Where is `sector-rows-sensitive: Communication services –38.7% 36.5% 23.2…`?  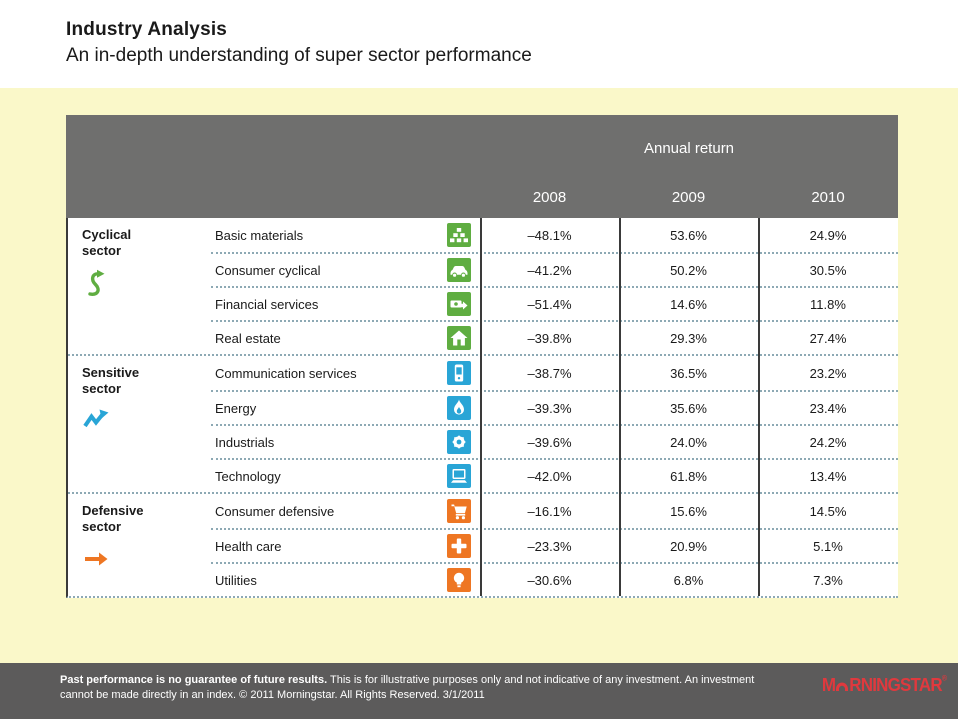 sector-rows-sensitive: Communication services –38.7% 36.5% 23.2… is located at coordinates (554, 424).